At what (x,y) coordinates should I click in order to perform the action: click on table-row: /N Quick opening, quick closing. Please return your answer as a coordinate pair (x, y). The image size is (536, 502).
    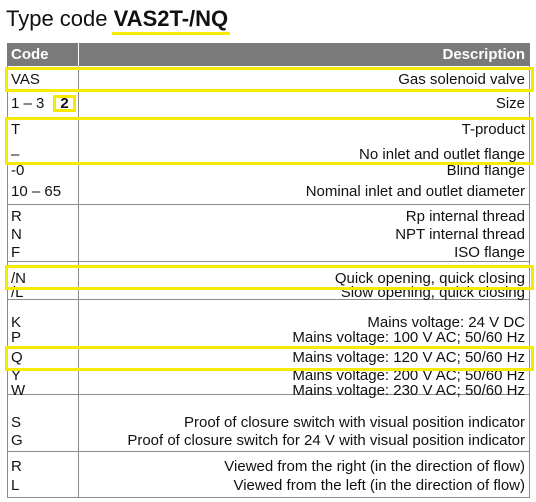
    Looking at the image, I should click on (268, 278).